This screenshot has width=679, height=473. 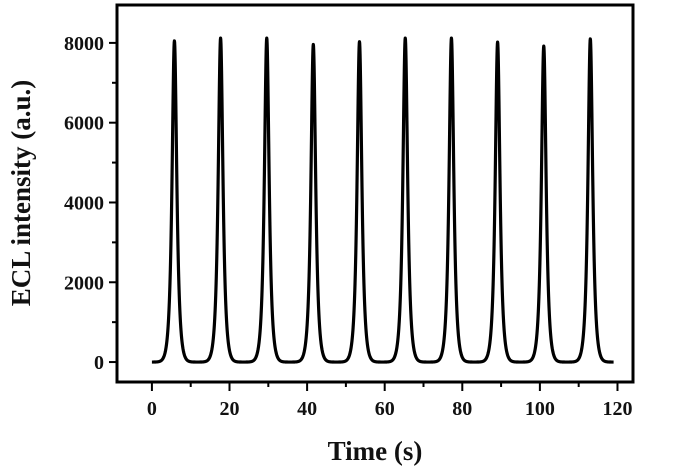 I want to click on x-tick-label: 120, so click(x=617, y=409).